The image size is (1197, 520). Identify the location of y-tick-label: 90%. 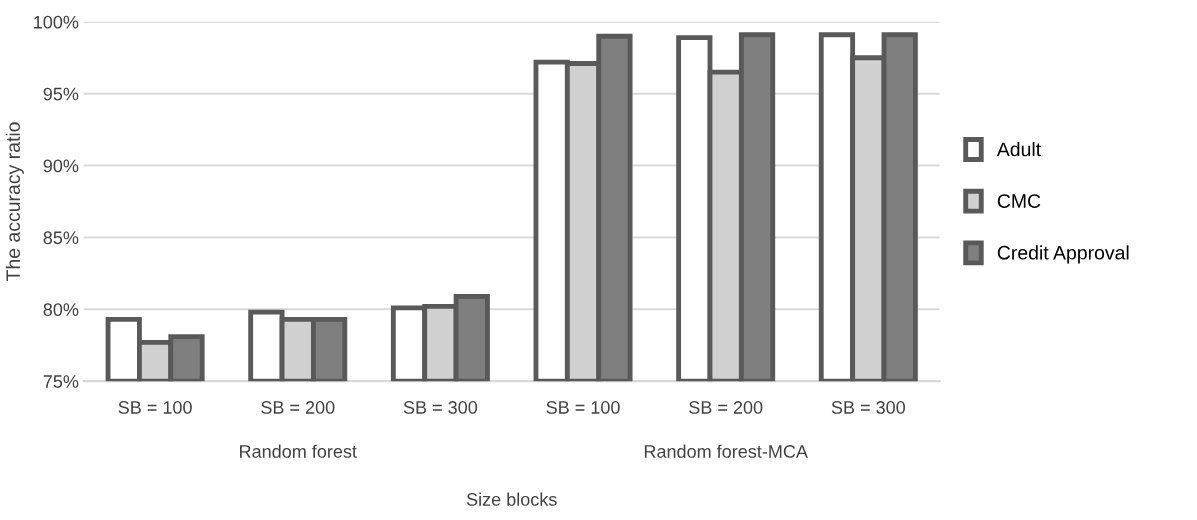
(61, 166).